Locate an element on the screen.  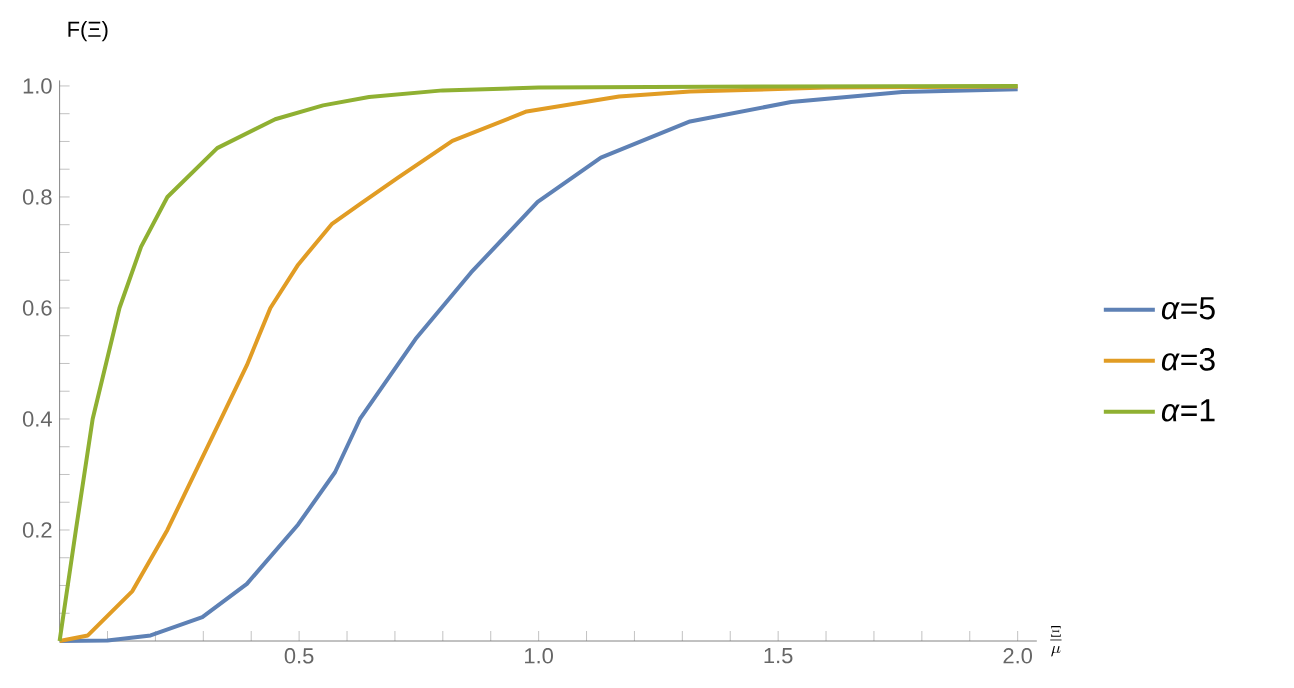
x-tick-label: 1.5 is located at coordinates (778, 656).